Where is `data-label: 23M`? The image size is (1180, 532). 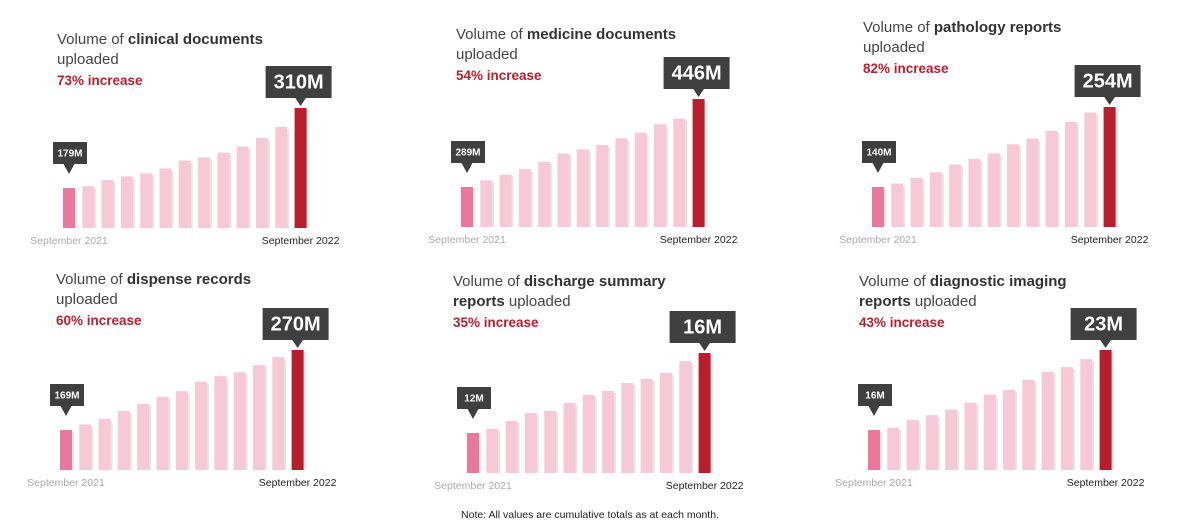
data-label: 23M is located at coordinates (1103, 324).